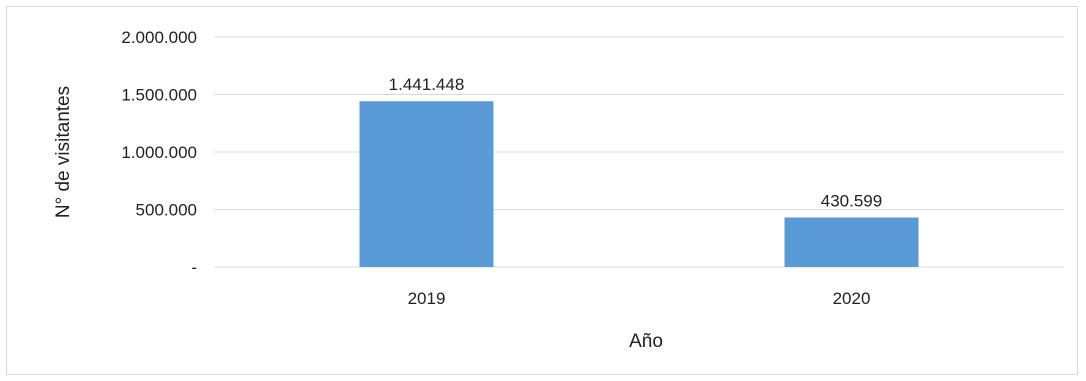 Image resolution: width=1086 pixels, height=381 pixels. I want to click on data-label-2020: 430.599, so click(851, 200).